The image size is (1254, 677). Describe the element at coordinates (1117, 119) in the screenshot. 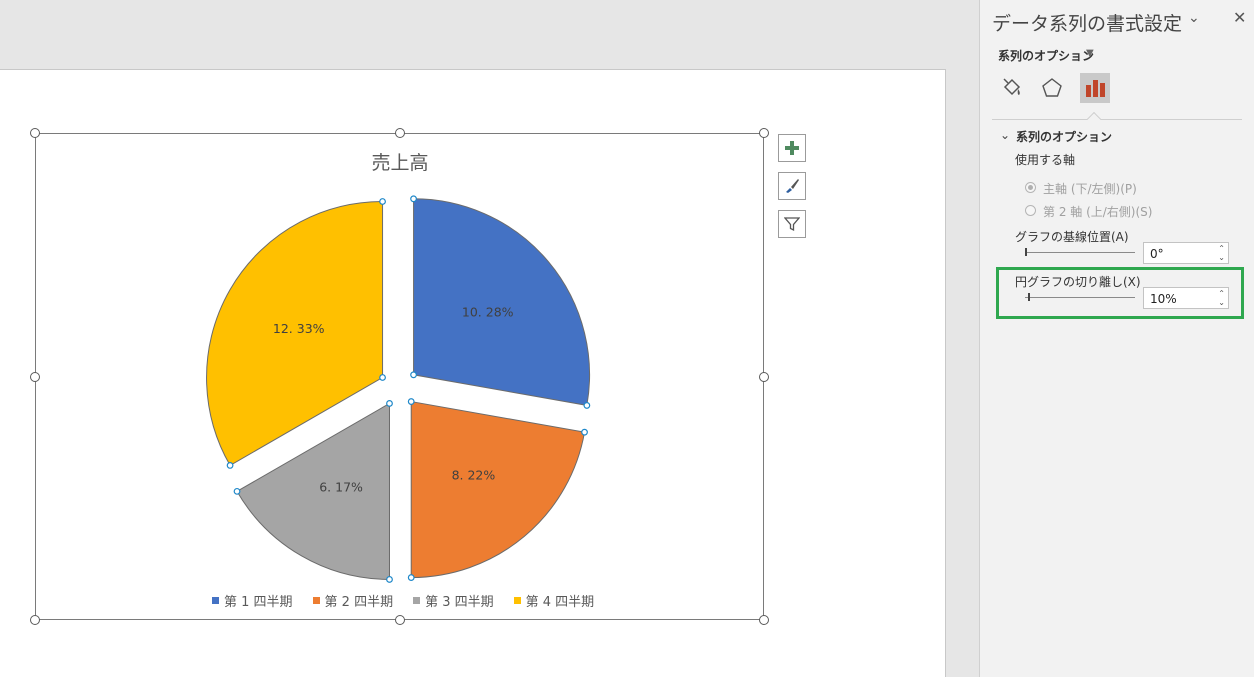

I see `tab-separator` at that location.